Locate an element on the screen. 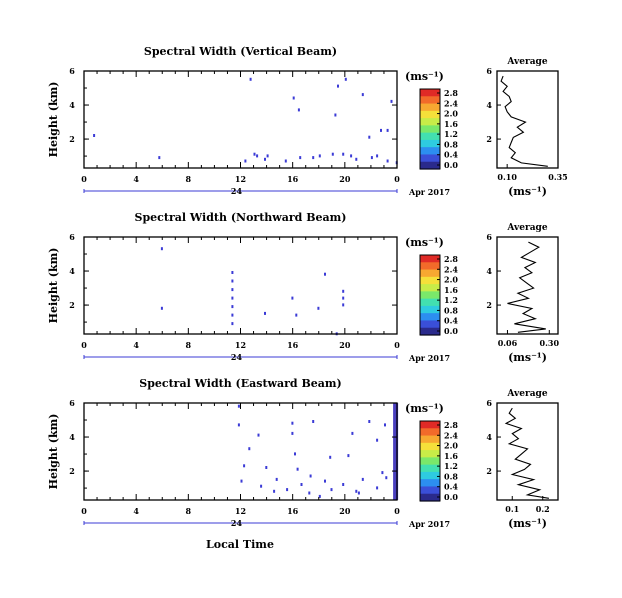 Image resolution: width=622 pixels, height=598 pixels. average-x-tick-label: 0.30 is located at coordinates (550, 343).